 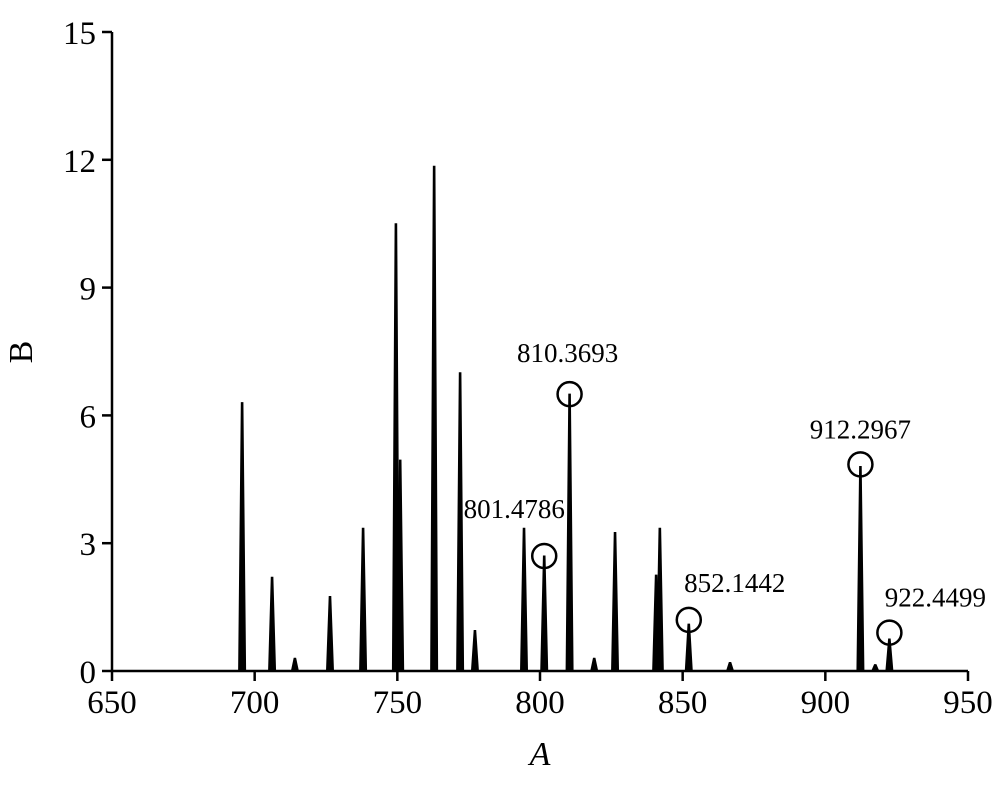 What do you see at coordinates (514, 509) in the screenshot?
I see `annotation-label: 801.4786` at bounding box center [514, 509].